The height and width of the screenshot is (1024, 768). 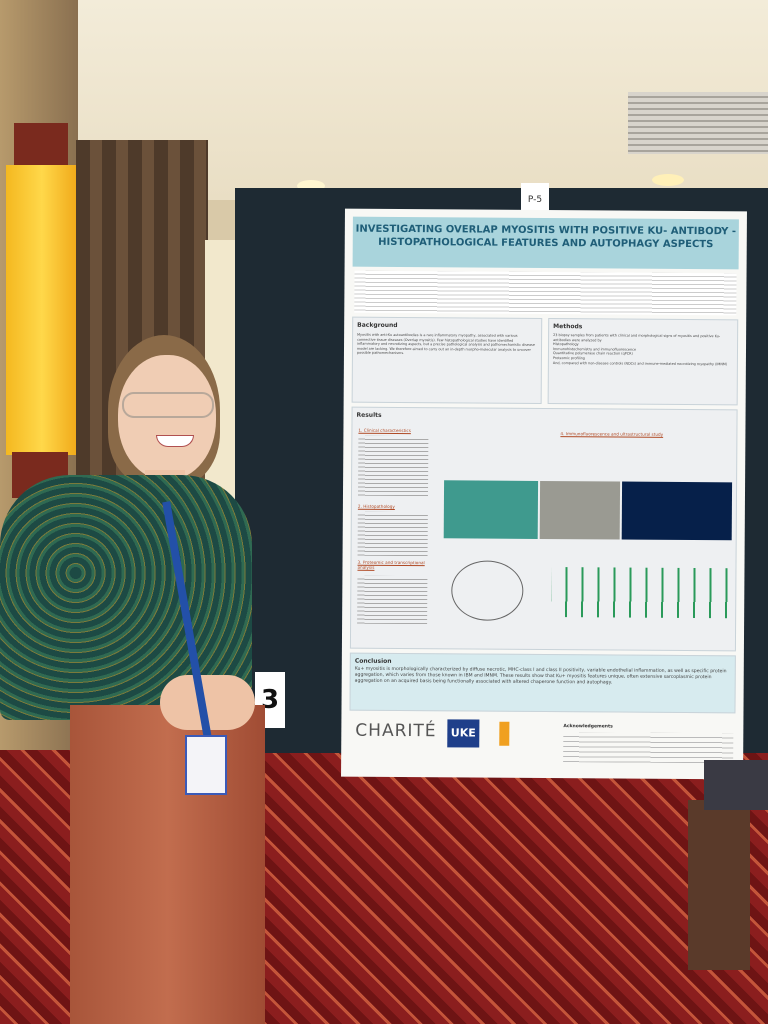 I want to click on subheading: 1. Clinical characteristics, so click(x=384, y=430).